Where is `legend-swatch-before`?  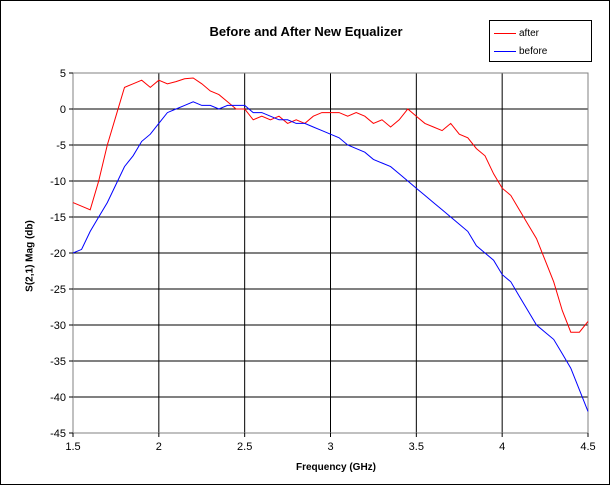 legend-swatch-before is located at coordinates (505, 51).